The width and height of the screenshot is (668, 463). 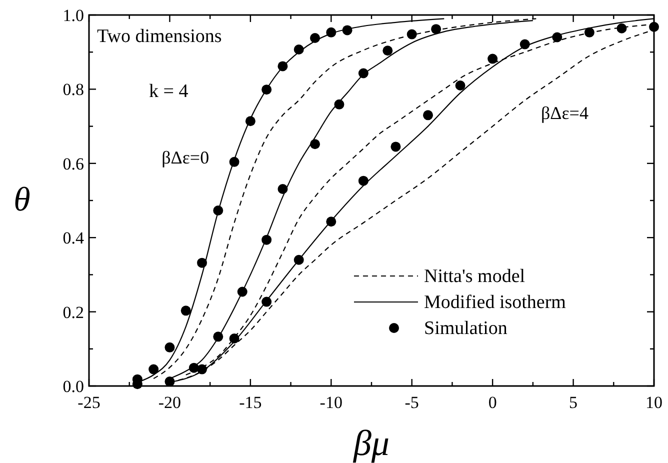 What do you see at coordinates (73, 90) in the screenshot?
I see `y-tick-label: 0.8` at bounding box center [73, 90].